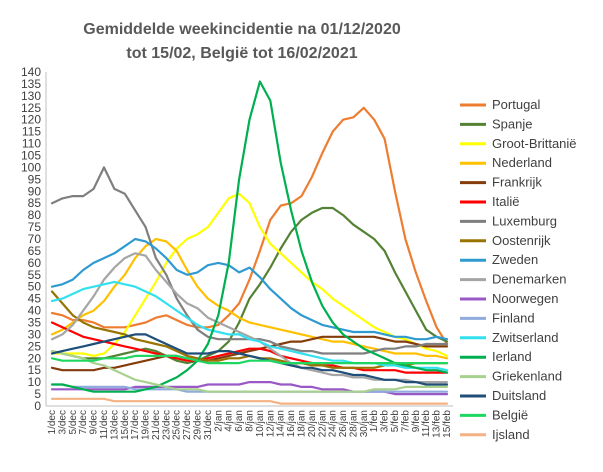  What do you see at coordinates (35, 299) in the screenshot?
I see `y-tick-label: 45` at bounding box center [35, 299].